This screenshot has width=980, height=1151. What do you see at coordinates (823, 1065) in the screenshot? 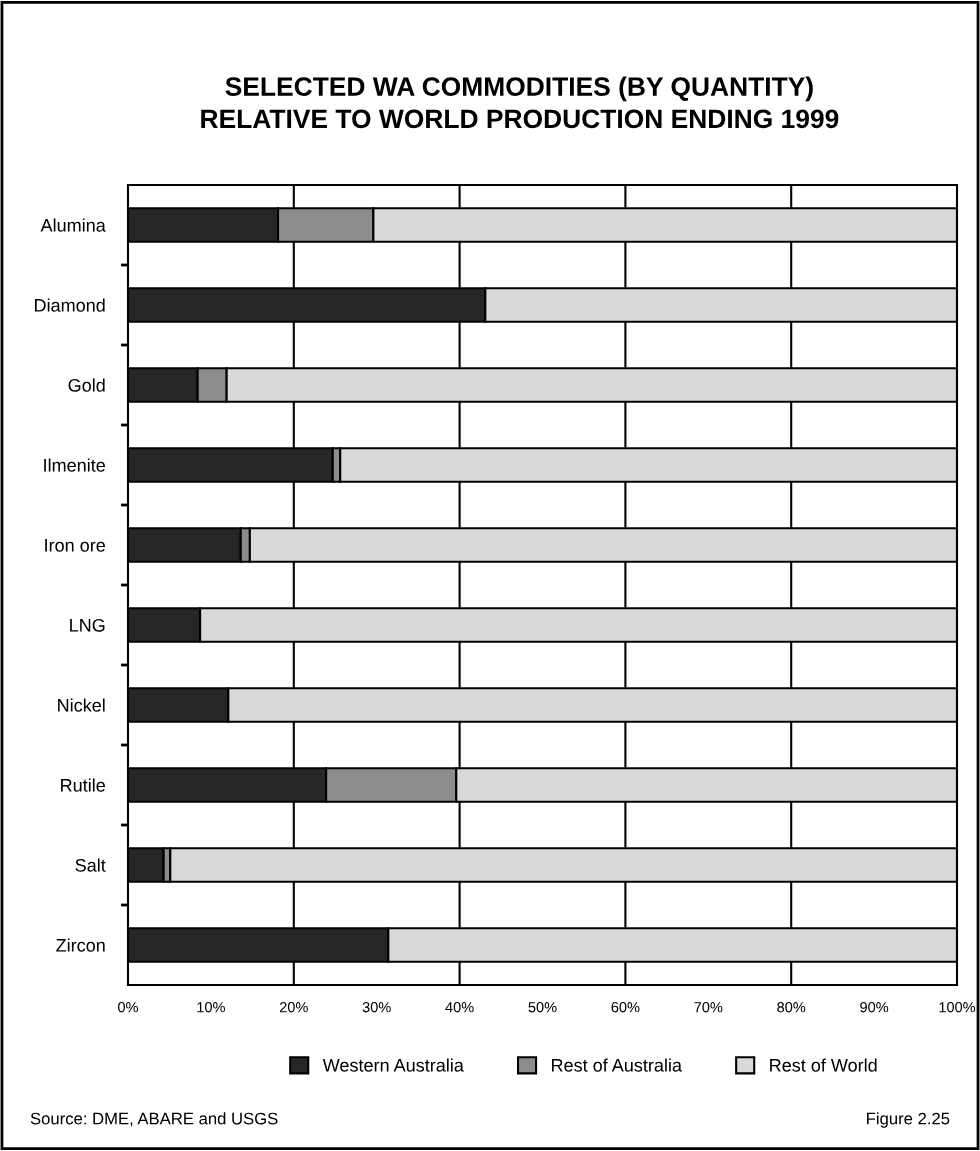
I see `legend-label: Rest of World` at bounding box center [823, 1065].